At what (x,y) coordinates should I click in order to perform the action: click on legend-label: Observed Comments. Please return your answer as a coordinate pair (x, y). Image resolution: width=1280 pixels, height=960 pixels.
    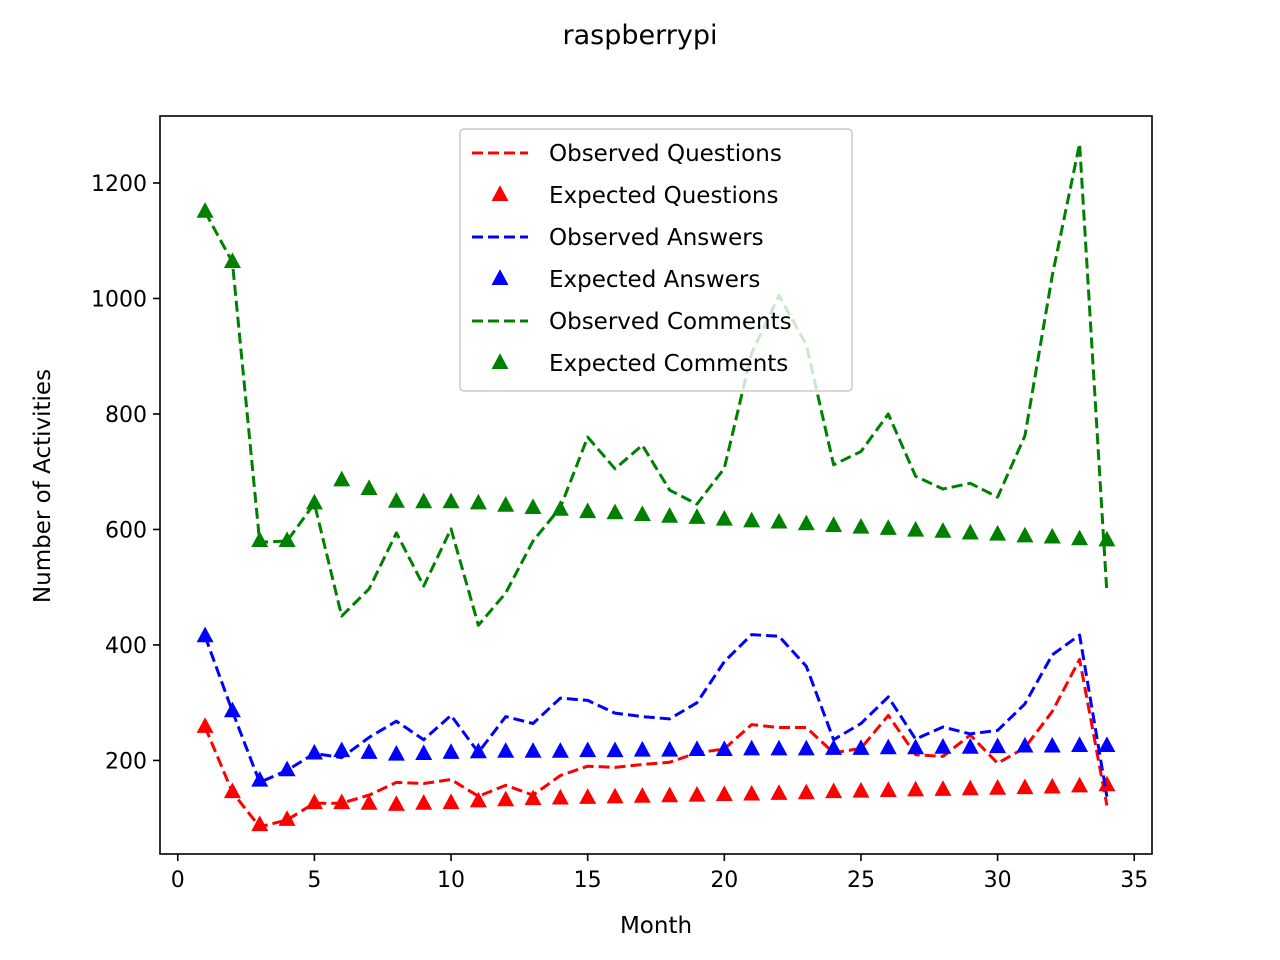
    Looking at the image, I should click on (670, 322).